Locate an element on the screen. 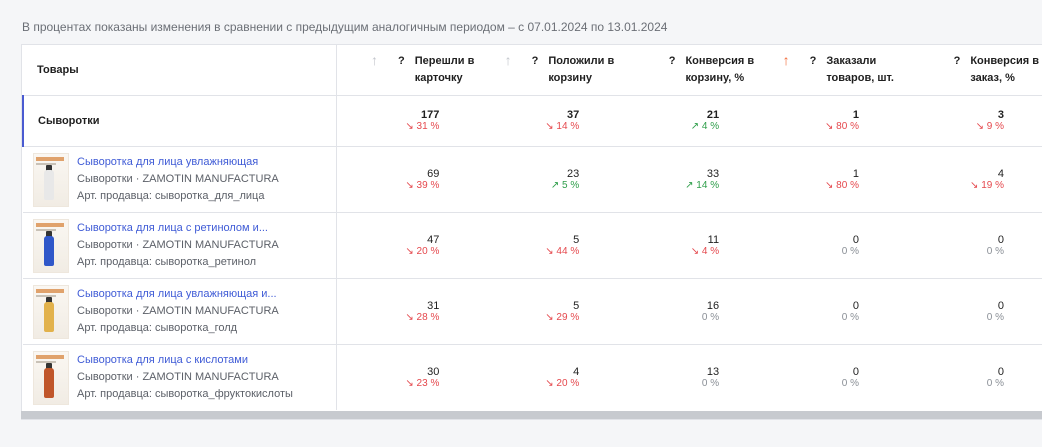  column-header-cart-conversion: ? Конверсия в корзину, % is located at coordinates (687, 70).